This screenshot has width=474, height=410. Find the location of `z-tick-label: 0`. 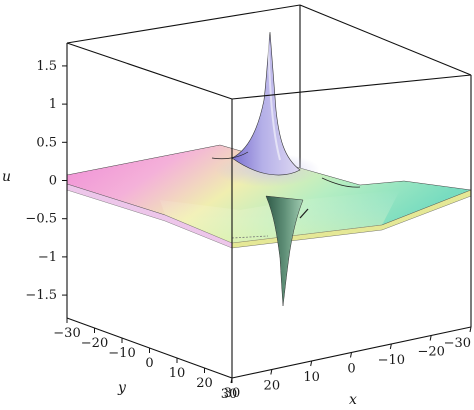

z-tick-label: 0 is located at coordinates (53, 181).